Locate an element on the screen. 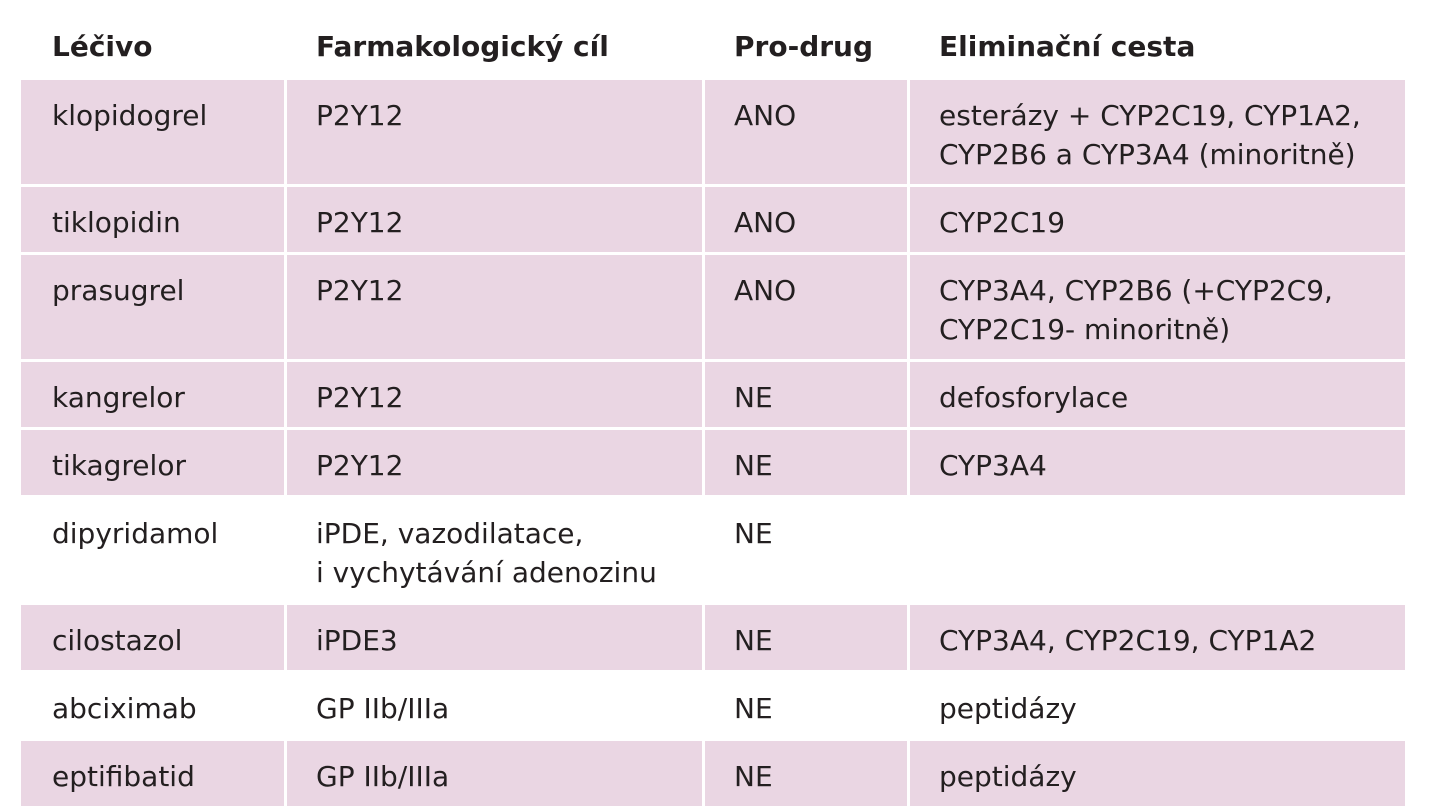 The image size is (1430, 809). cell-drug: abciximab is located at coordinates (152, 705).